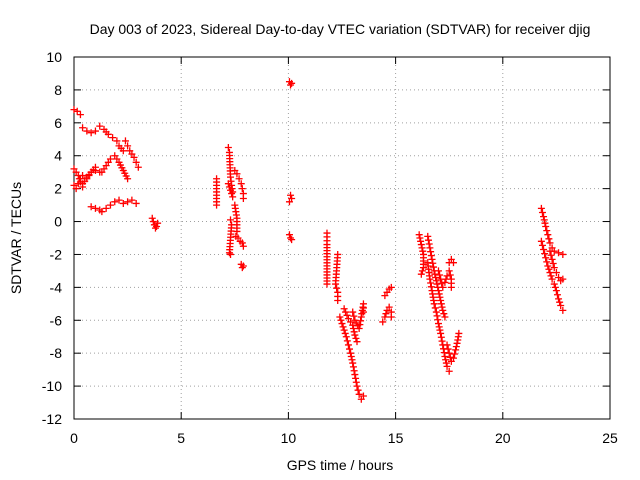  I want to click on y-tick-label: 6, so click(58, 123).